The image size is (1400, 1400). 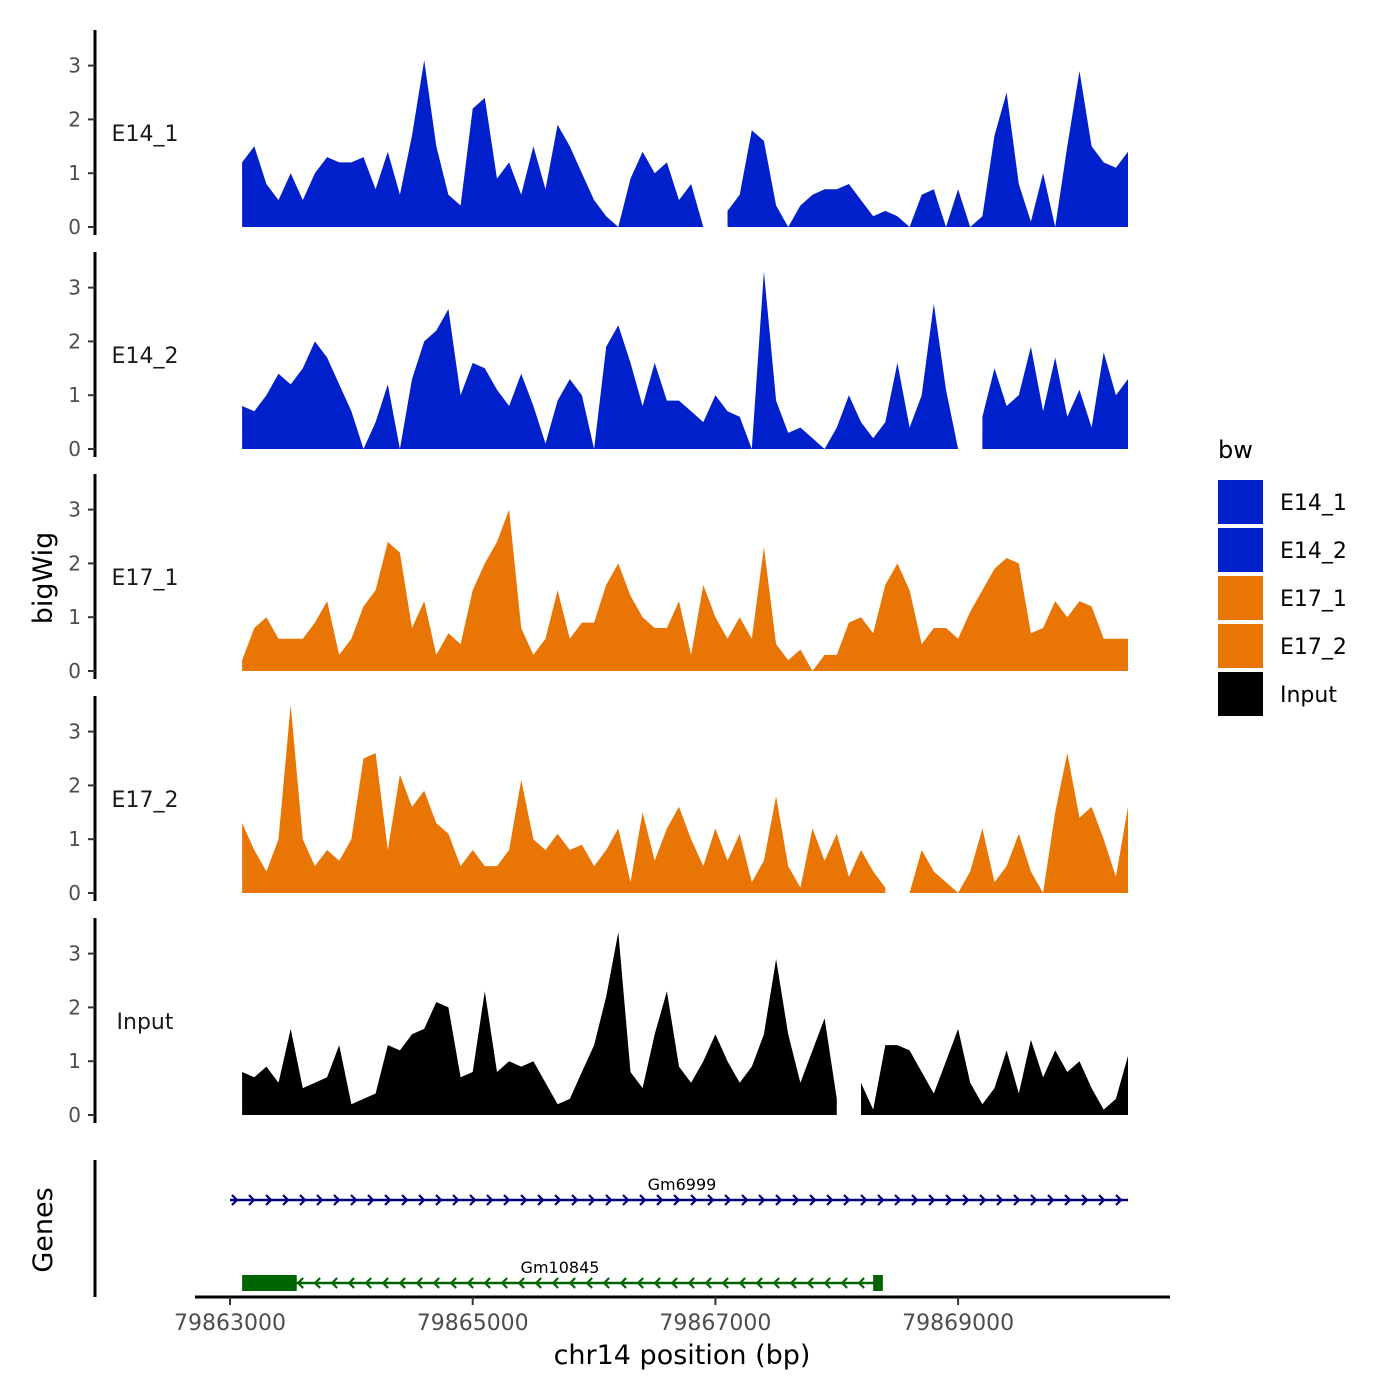 What do you see at coordinates (473, 1323) in the screenshot?
I see `x-tick-label: 79865000` at bounding box center [473, 1323].